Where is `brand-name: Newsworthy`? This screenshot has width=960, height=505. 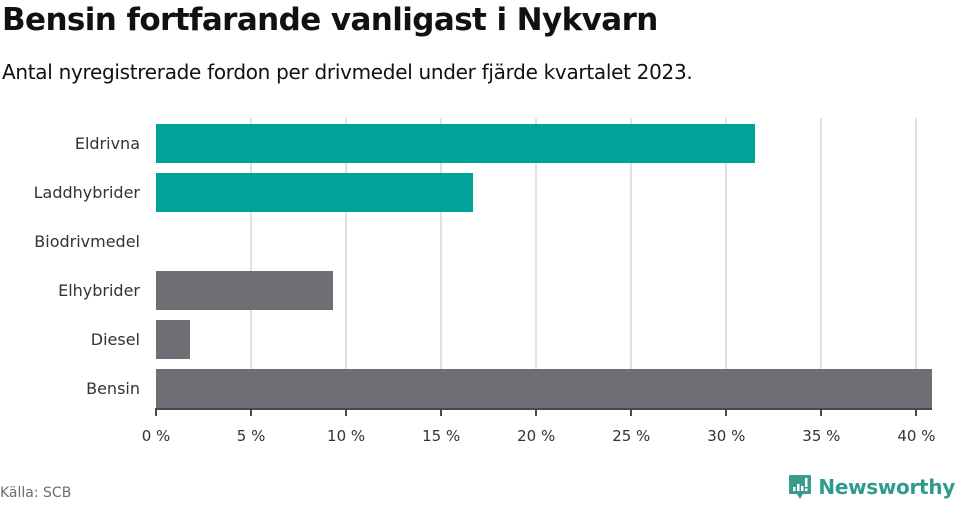
brand-name: Newsworthy is located at coordinates (886, 487).